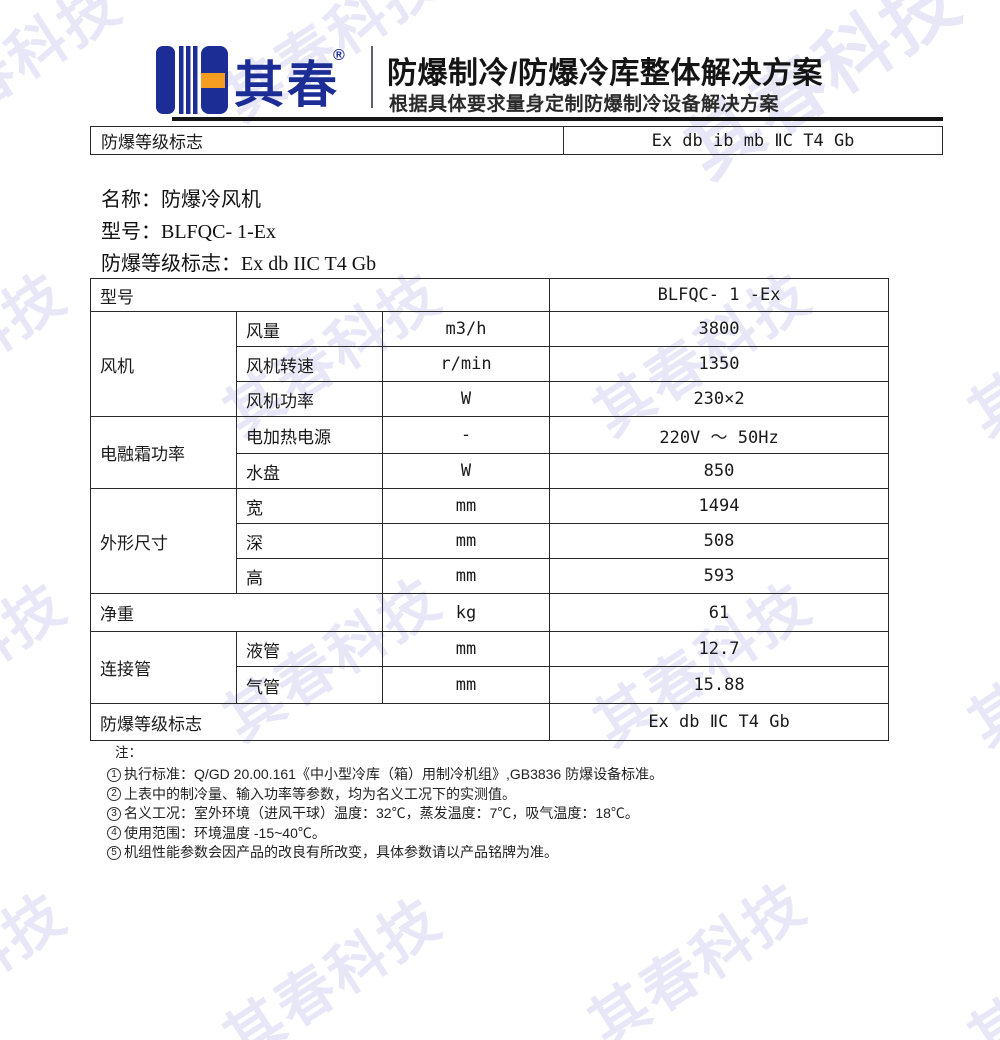 This screenshot has width=1000, height=1040. I want to click on spec-param-label: 液管, so click(309, 649).